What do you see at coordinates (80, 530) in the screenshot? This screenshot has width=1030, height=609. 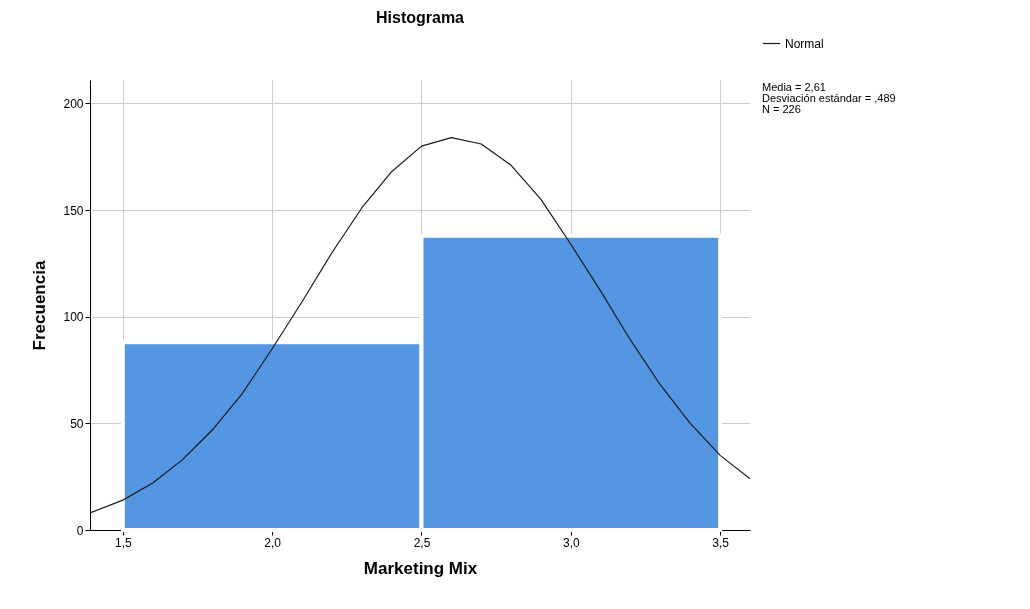 I see `y-tick-label: 0` at bounding box center [80, 530].